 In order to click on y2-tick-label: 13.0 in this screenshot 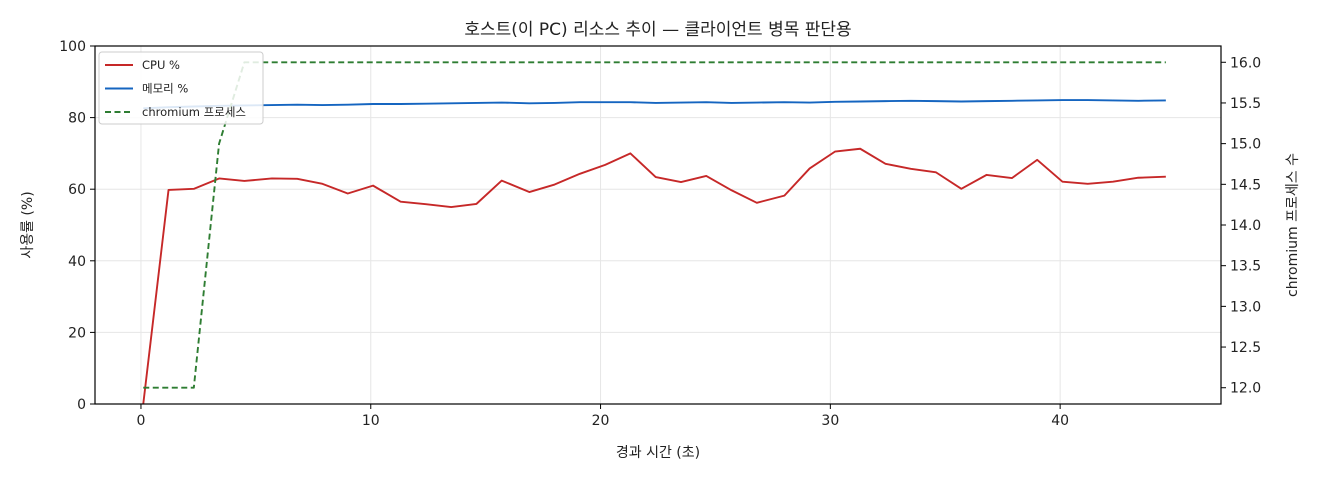, I will do `click(1245, 307)`.